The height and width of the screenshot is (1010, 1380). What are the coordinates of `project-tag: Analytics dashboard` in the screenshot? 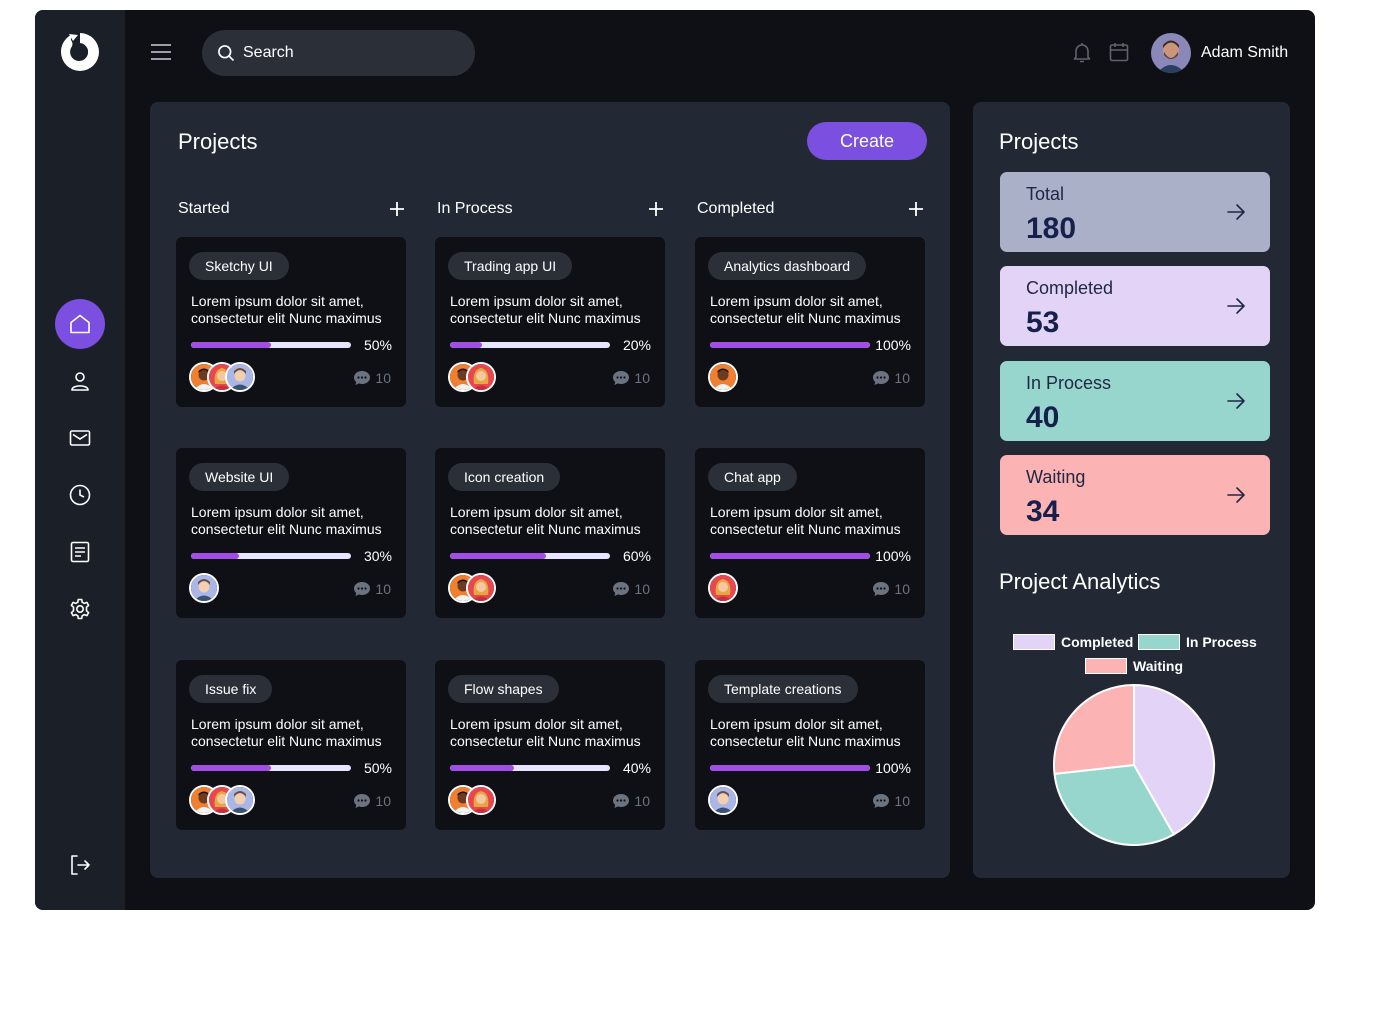 It's located at (787, 266).